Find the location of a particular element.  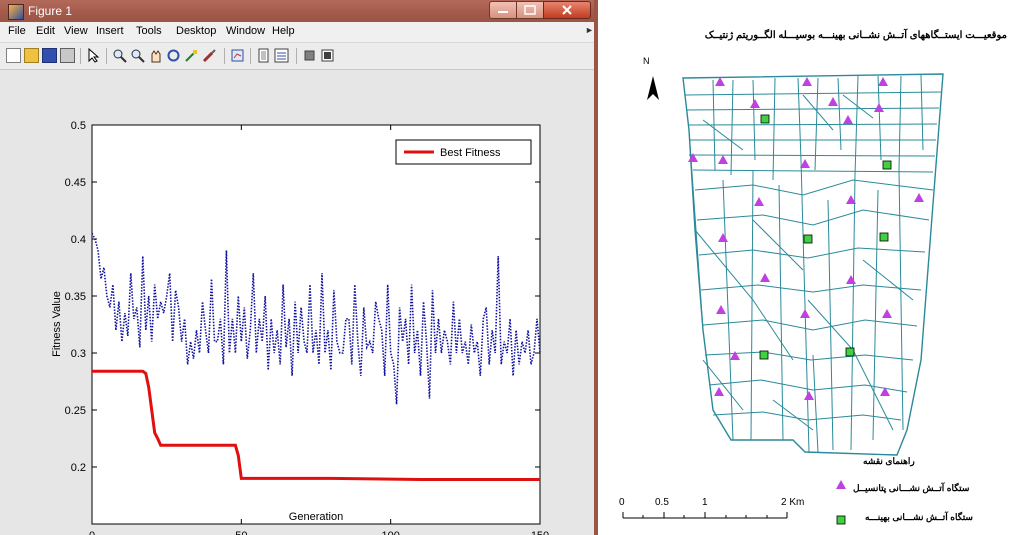

y-tick-label: 0.25 is located at coordinates (75, 411).